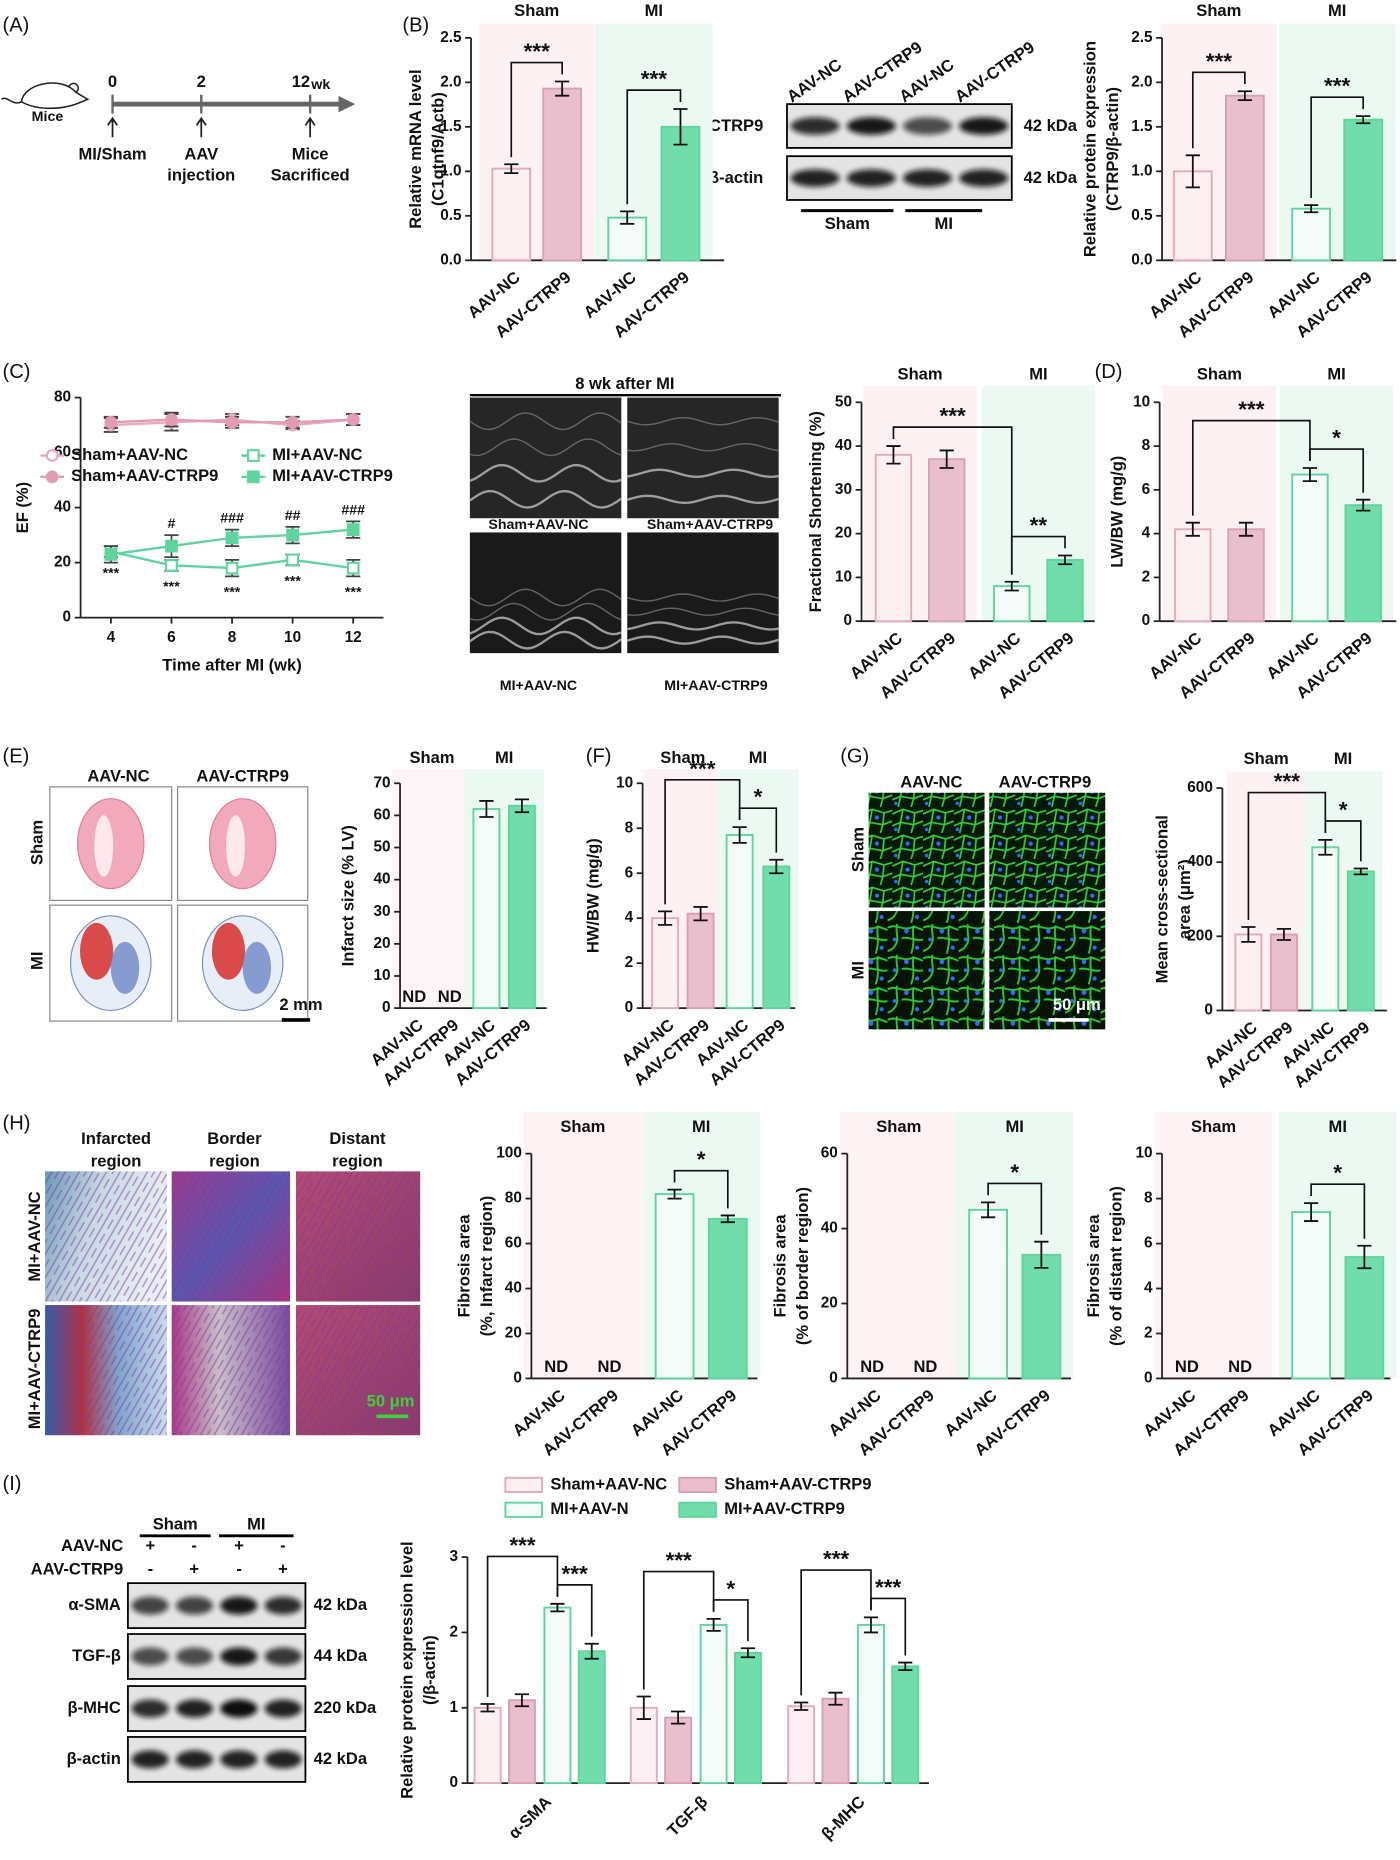 The image size is (1400, 1860). I want to click on y-tick-label: 8, so click(629, 827).